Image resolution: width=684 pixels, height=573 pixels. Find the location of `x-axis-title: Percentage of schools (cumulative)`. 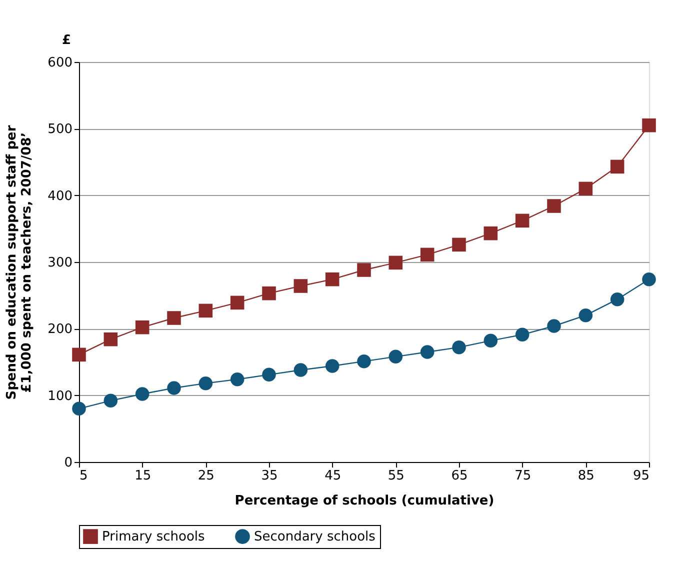

x-axis-title: Percentage of schools (cumulative) is located at coordinates (364, 501).